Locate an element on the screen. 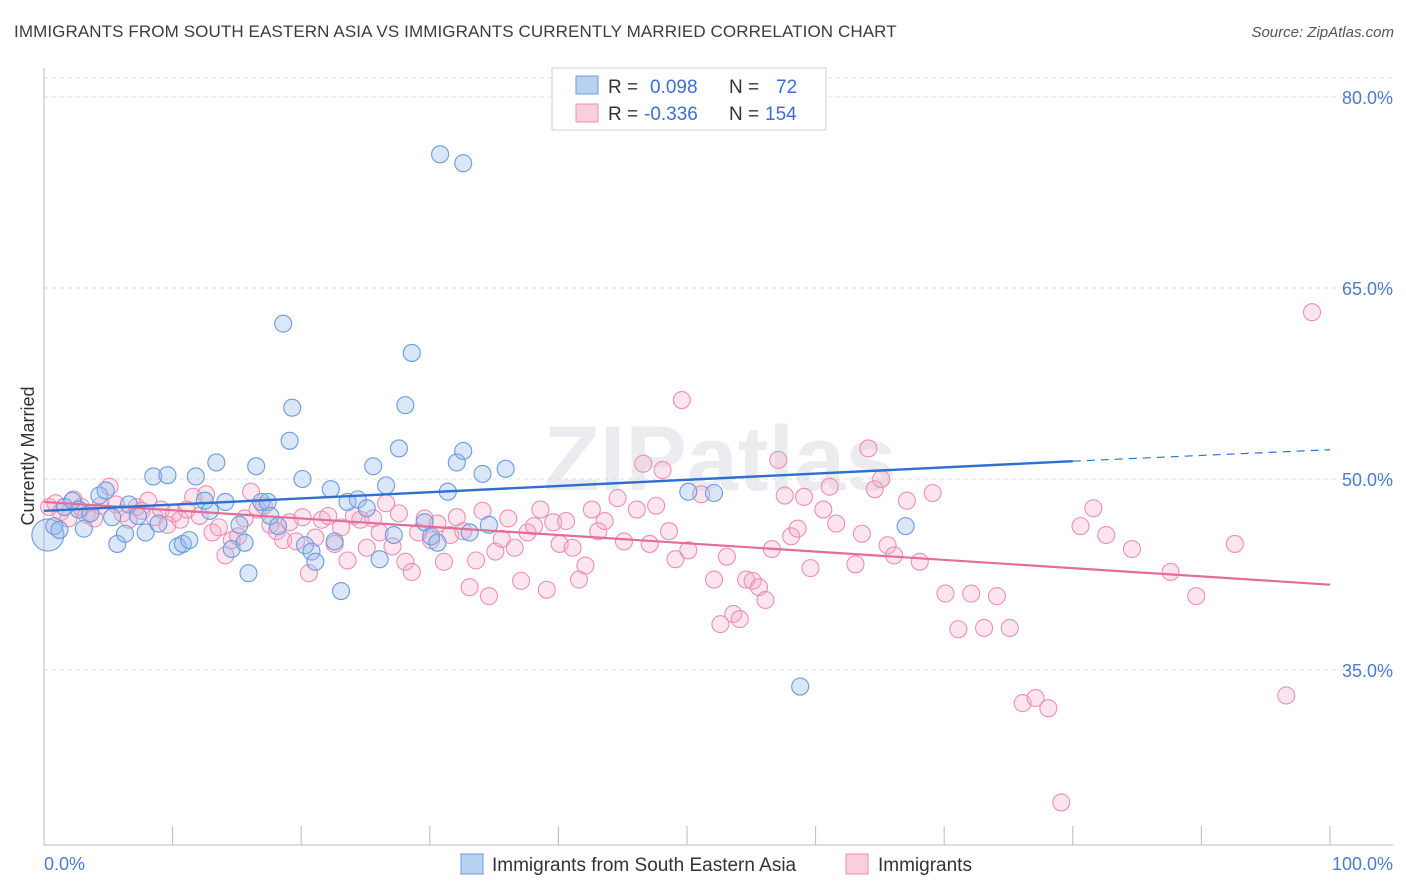 The width and height of the screenshot is (1406, 892). y-tick-label: 35.0% is located at coordinates (1367, 671).